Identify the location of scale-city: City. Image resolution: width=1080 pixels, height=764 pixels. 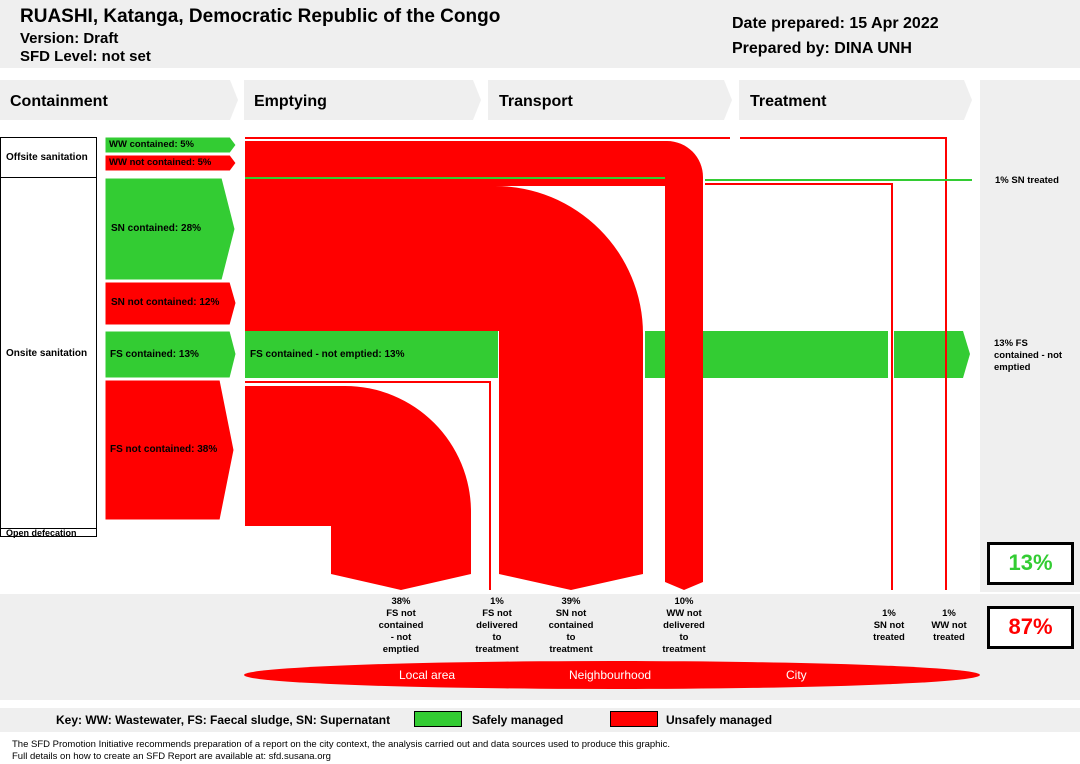
(796, 675).